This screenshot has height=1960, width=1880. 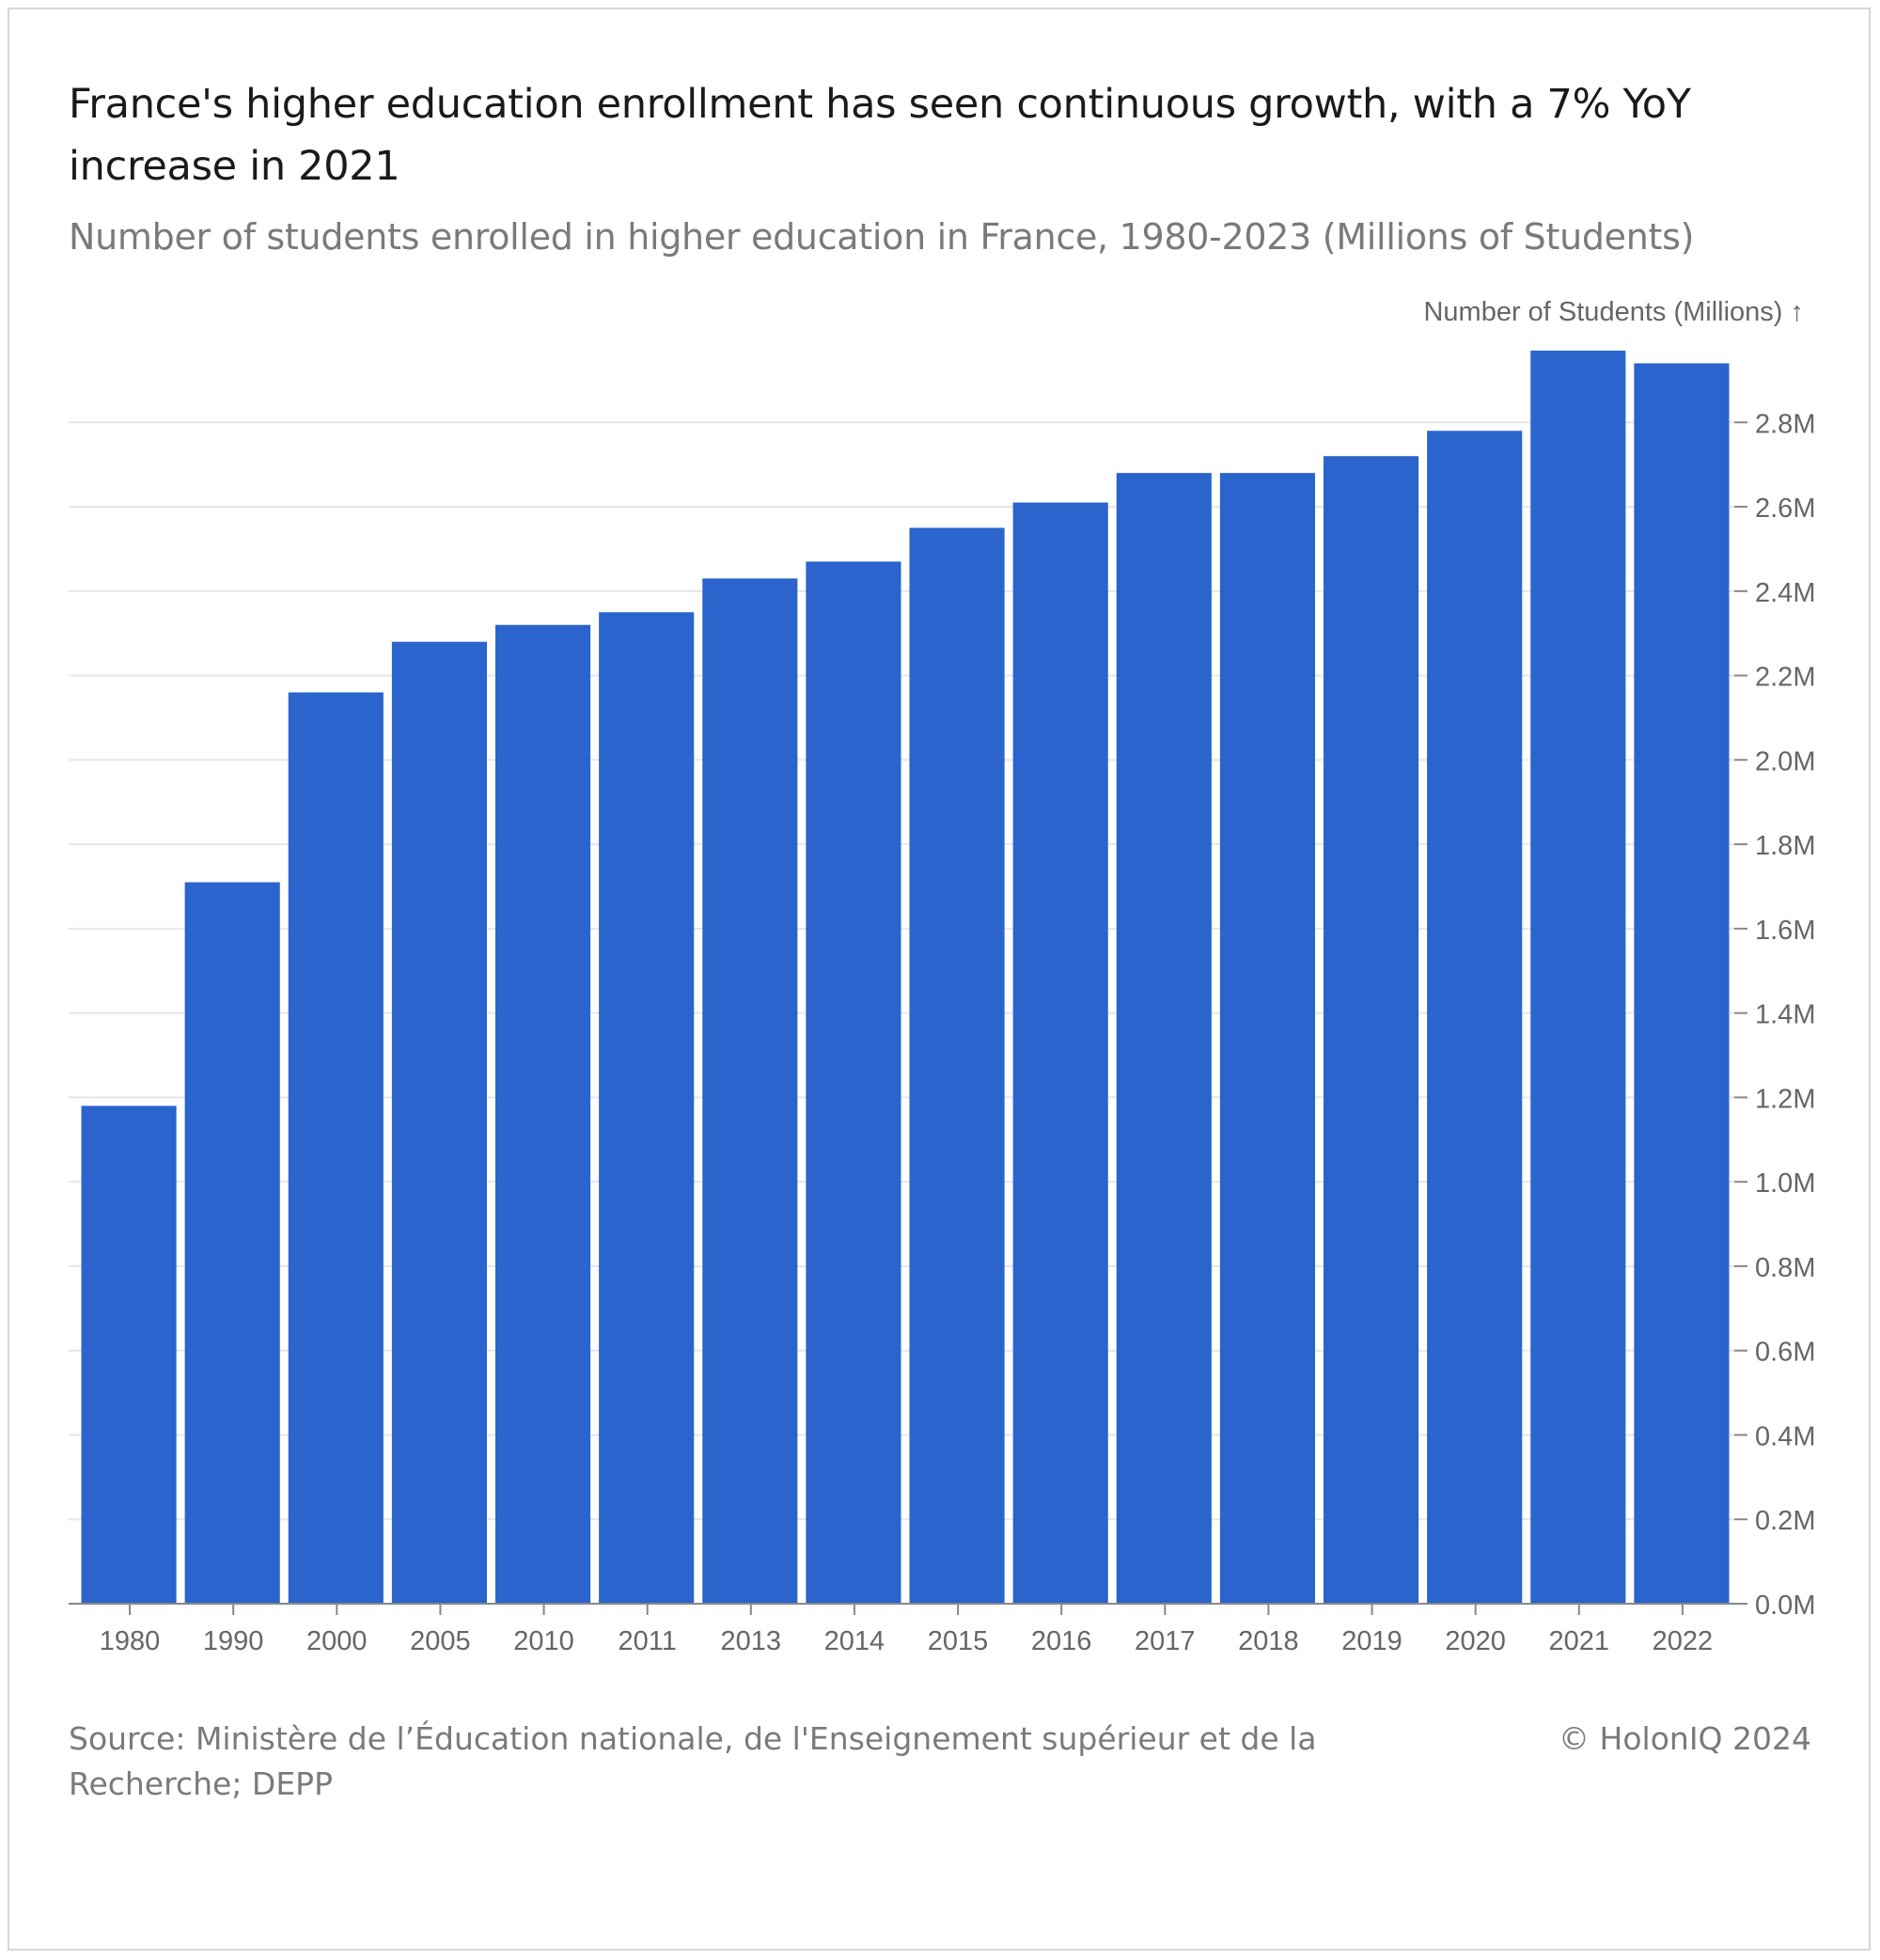 What do you see at coordinates (1785, 509) in the screenshot?
I see `y-tick-label: 2.6M` at bounding box center [1785, 509].